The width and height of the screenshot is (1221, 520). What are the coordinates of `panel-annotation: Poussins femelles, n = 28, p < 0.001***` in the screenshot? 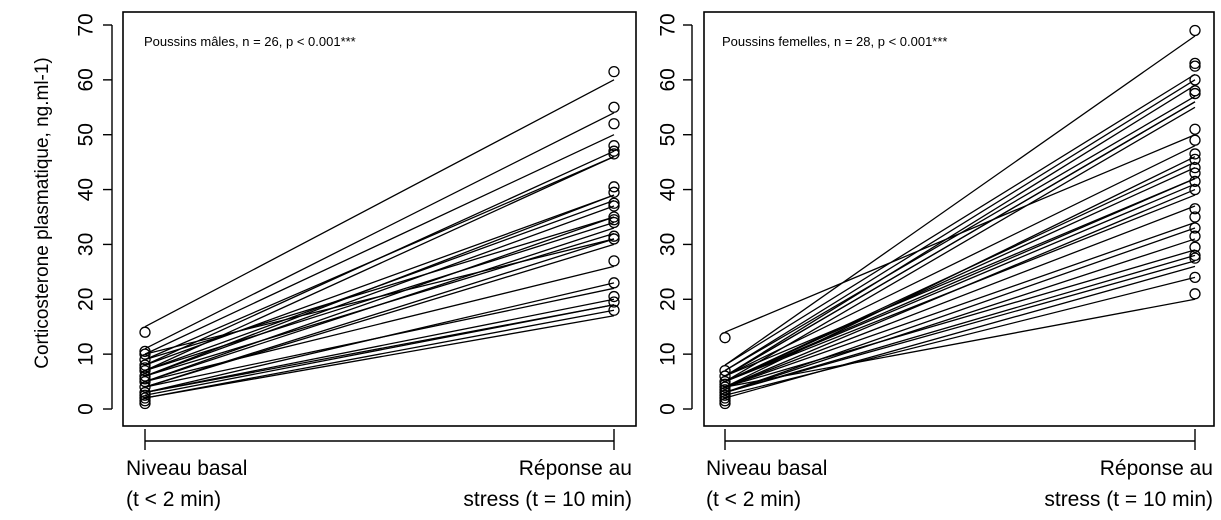 It's located at (834, 41).